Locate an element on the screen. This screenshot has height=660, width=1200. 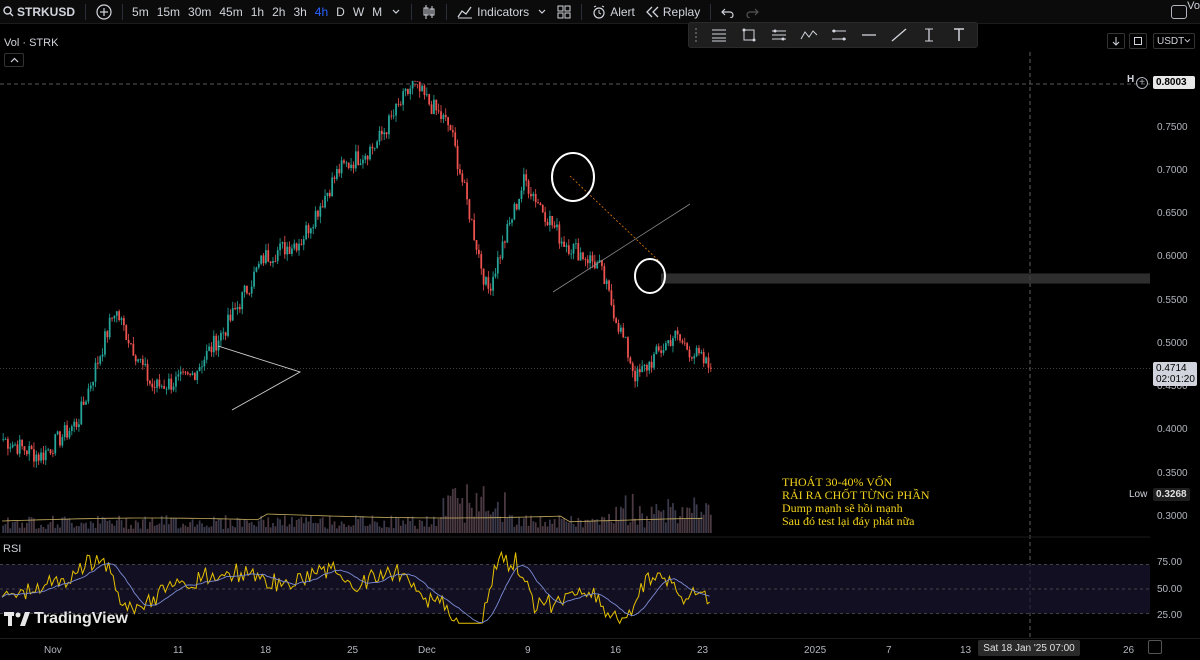
chart-type-button is located at coordinates (429, 12).